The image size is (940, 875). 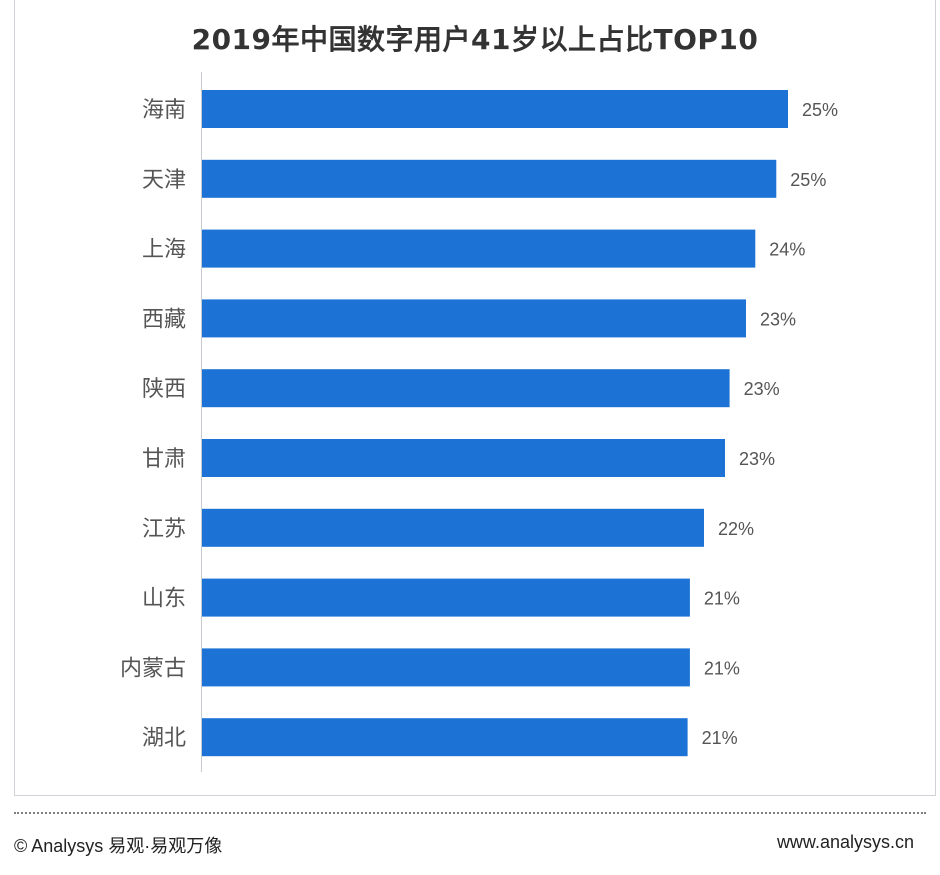 I want to click on bar-湖北, so click(x=445, y=737).